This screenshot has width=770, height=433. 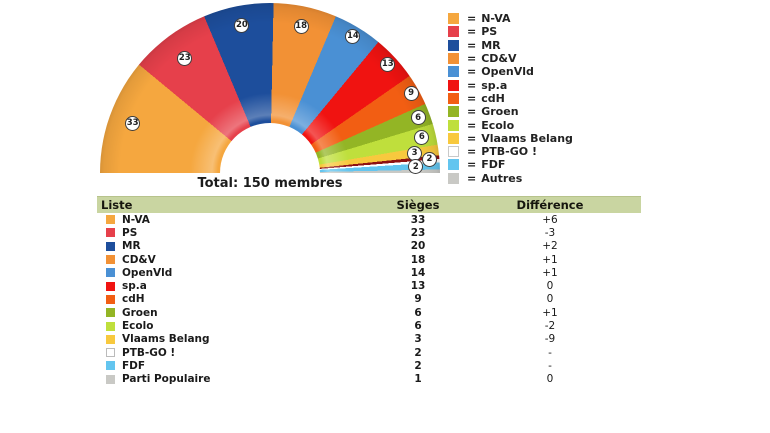 What do you see at coordinates (369, 232) in the screenshot?
I see `table-row: PS 23 -3` at bounding box center [369, 232].